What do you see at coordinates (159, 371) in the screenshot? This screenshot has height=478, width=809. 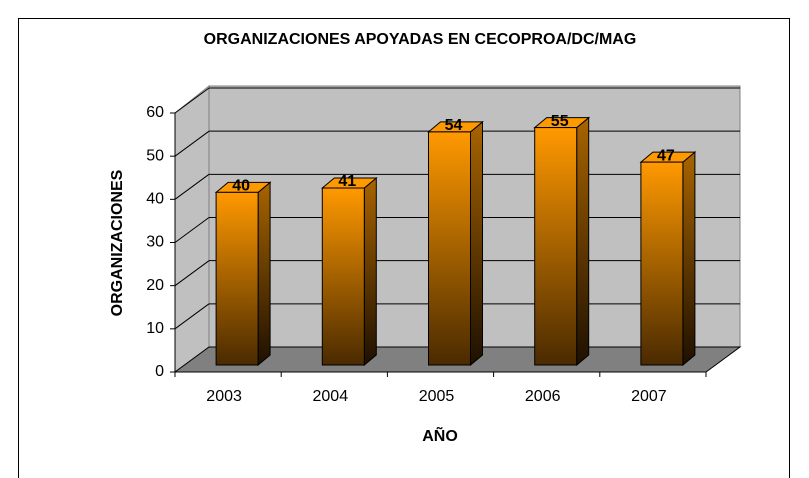 I see `y-tick-label: 0` at bounding box center [159, 371].